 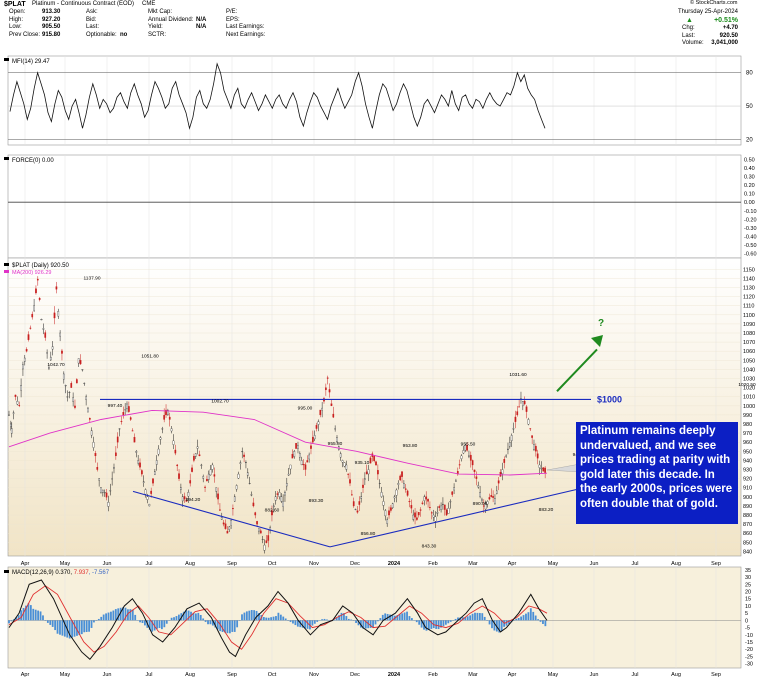 I want to click on macd-title-part: 7.937, so click(x=82, y=573).